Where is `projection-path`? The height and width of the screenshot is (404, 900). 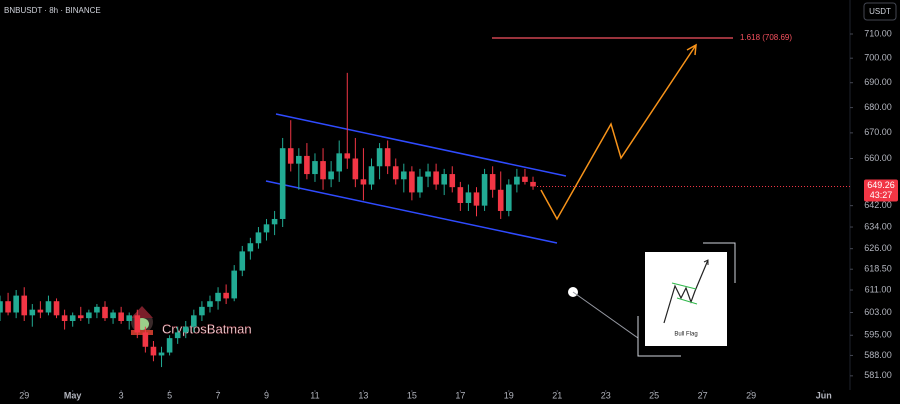
projection-path is located at coordinates (618, 132).